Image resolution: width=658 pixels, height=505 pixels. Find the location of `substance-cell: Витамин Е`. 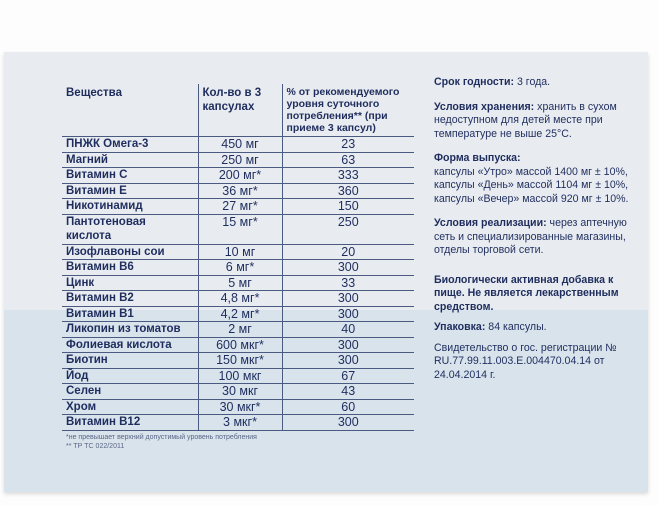

substance-cell: Витамин Е is located at coordinates (130, 191).